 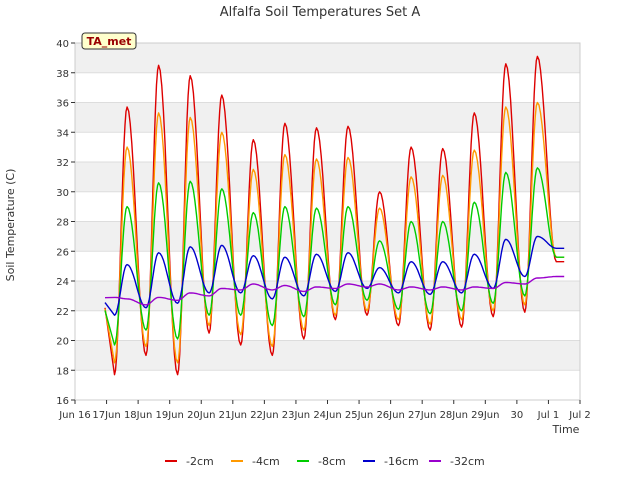 I want to click on x-tick-label: Jul 1, so click(x=548, y=415).